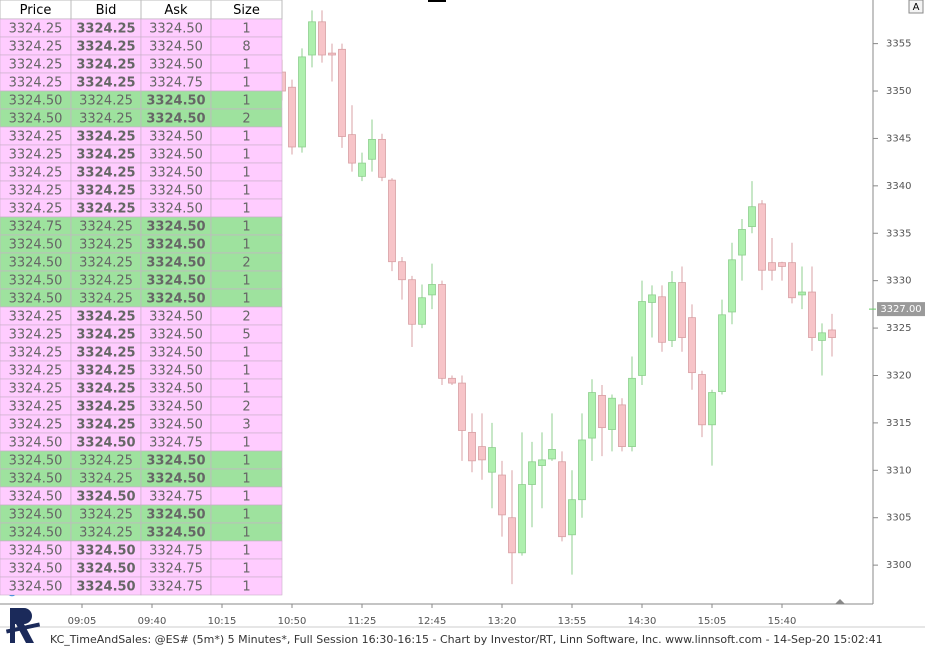  Describe the element at coordinates (432, 621) in the screenshot. I see `x-tick-label: 12:45` at that location.